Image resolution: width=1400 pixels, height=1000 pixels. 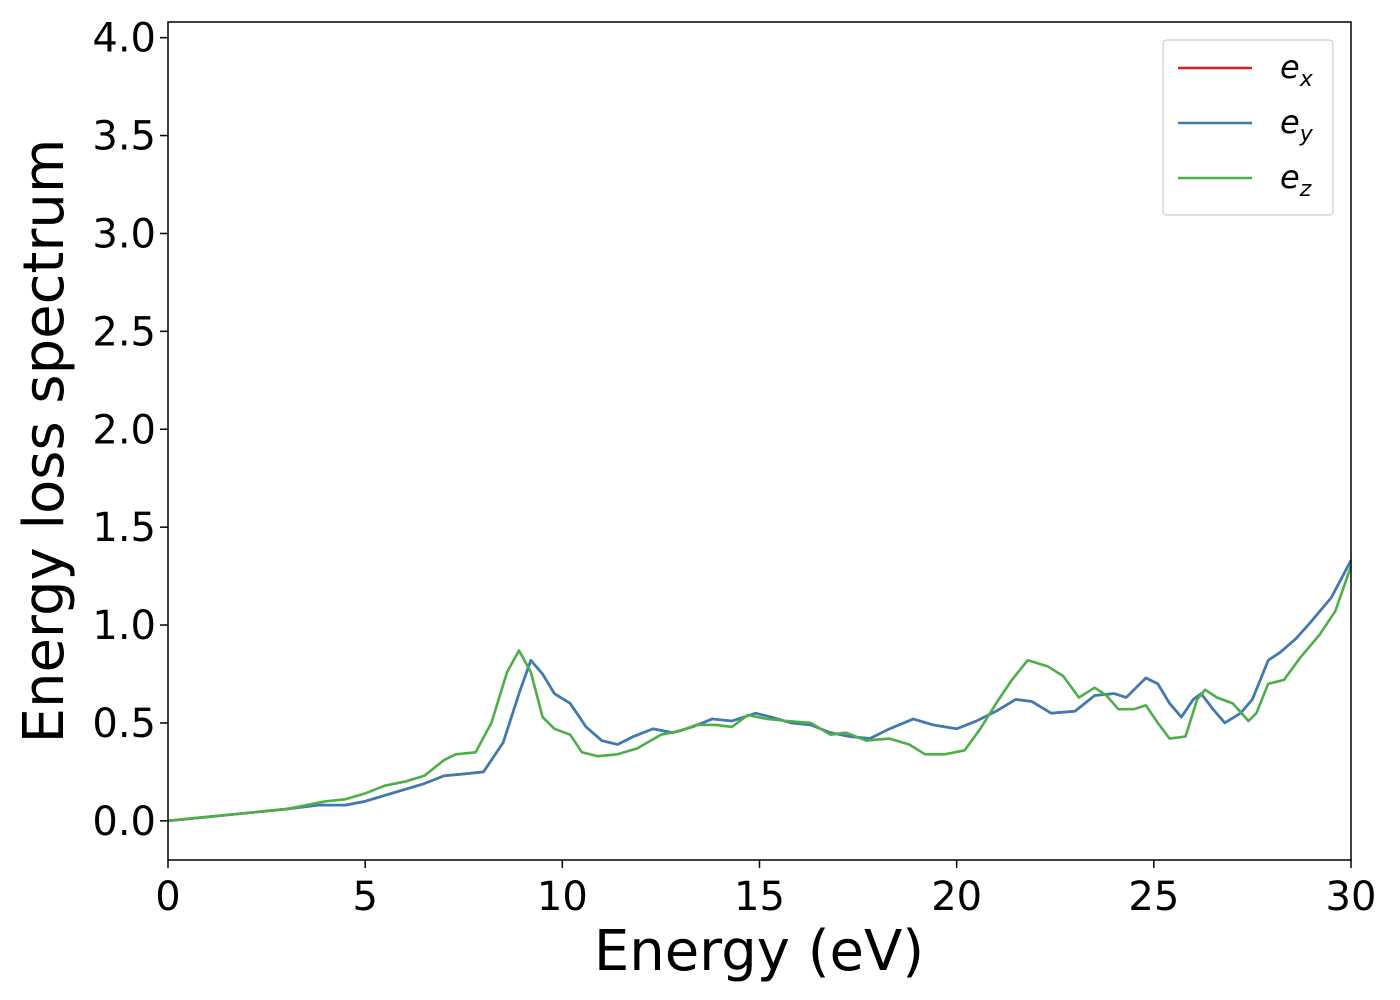 What do you see at coordinates (124, 332) in the screenshot?
I see `y-tick-label: 2.5` at bounding box center [124, 332].